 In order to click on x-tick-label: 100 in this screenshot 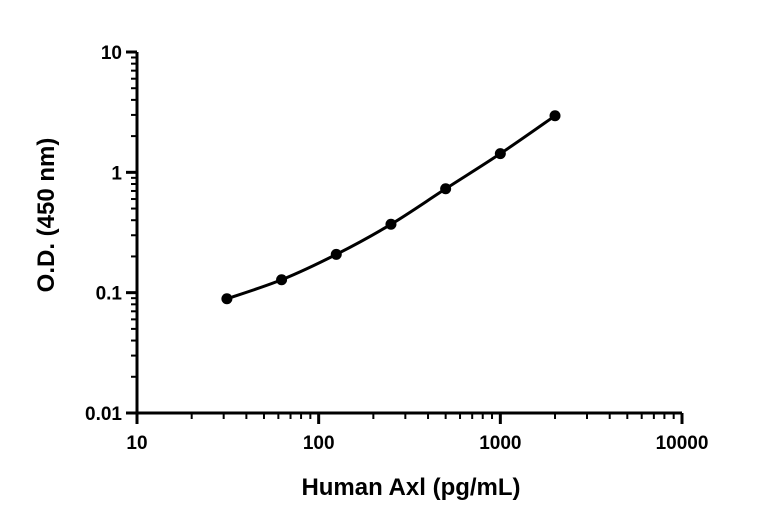, I will do `click(319, 443)`.